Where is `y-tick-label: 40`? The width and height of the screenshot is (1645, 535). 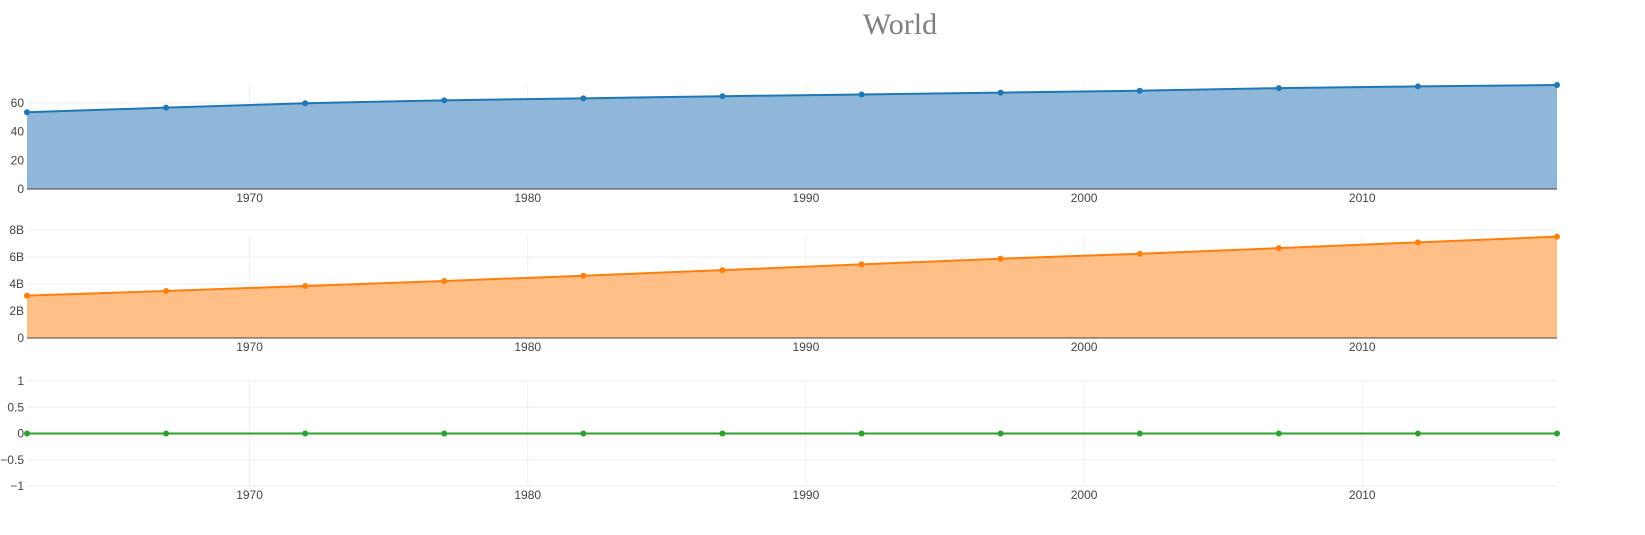 y-tick-label: 40 is located at coordinates (18, 132).